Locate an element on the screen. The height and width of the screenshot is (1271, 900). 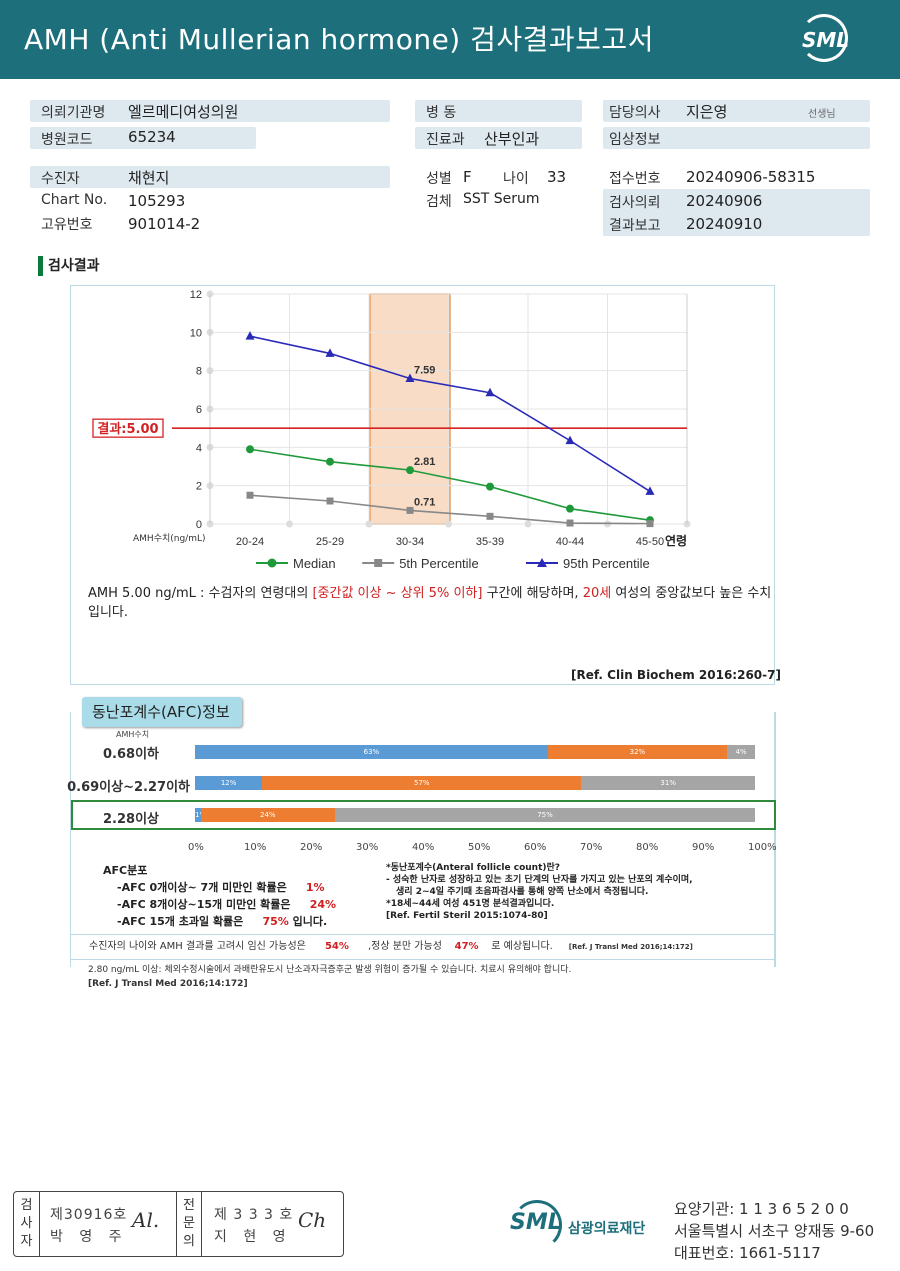
comment-text: 여성의 중앙값보다 높은 수치입니다. is located at coordinates (430, 603).